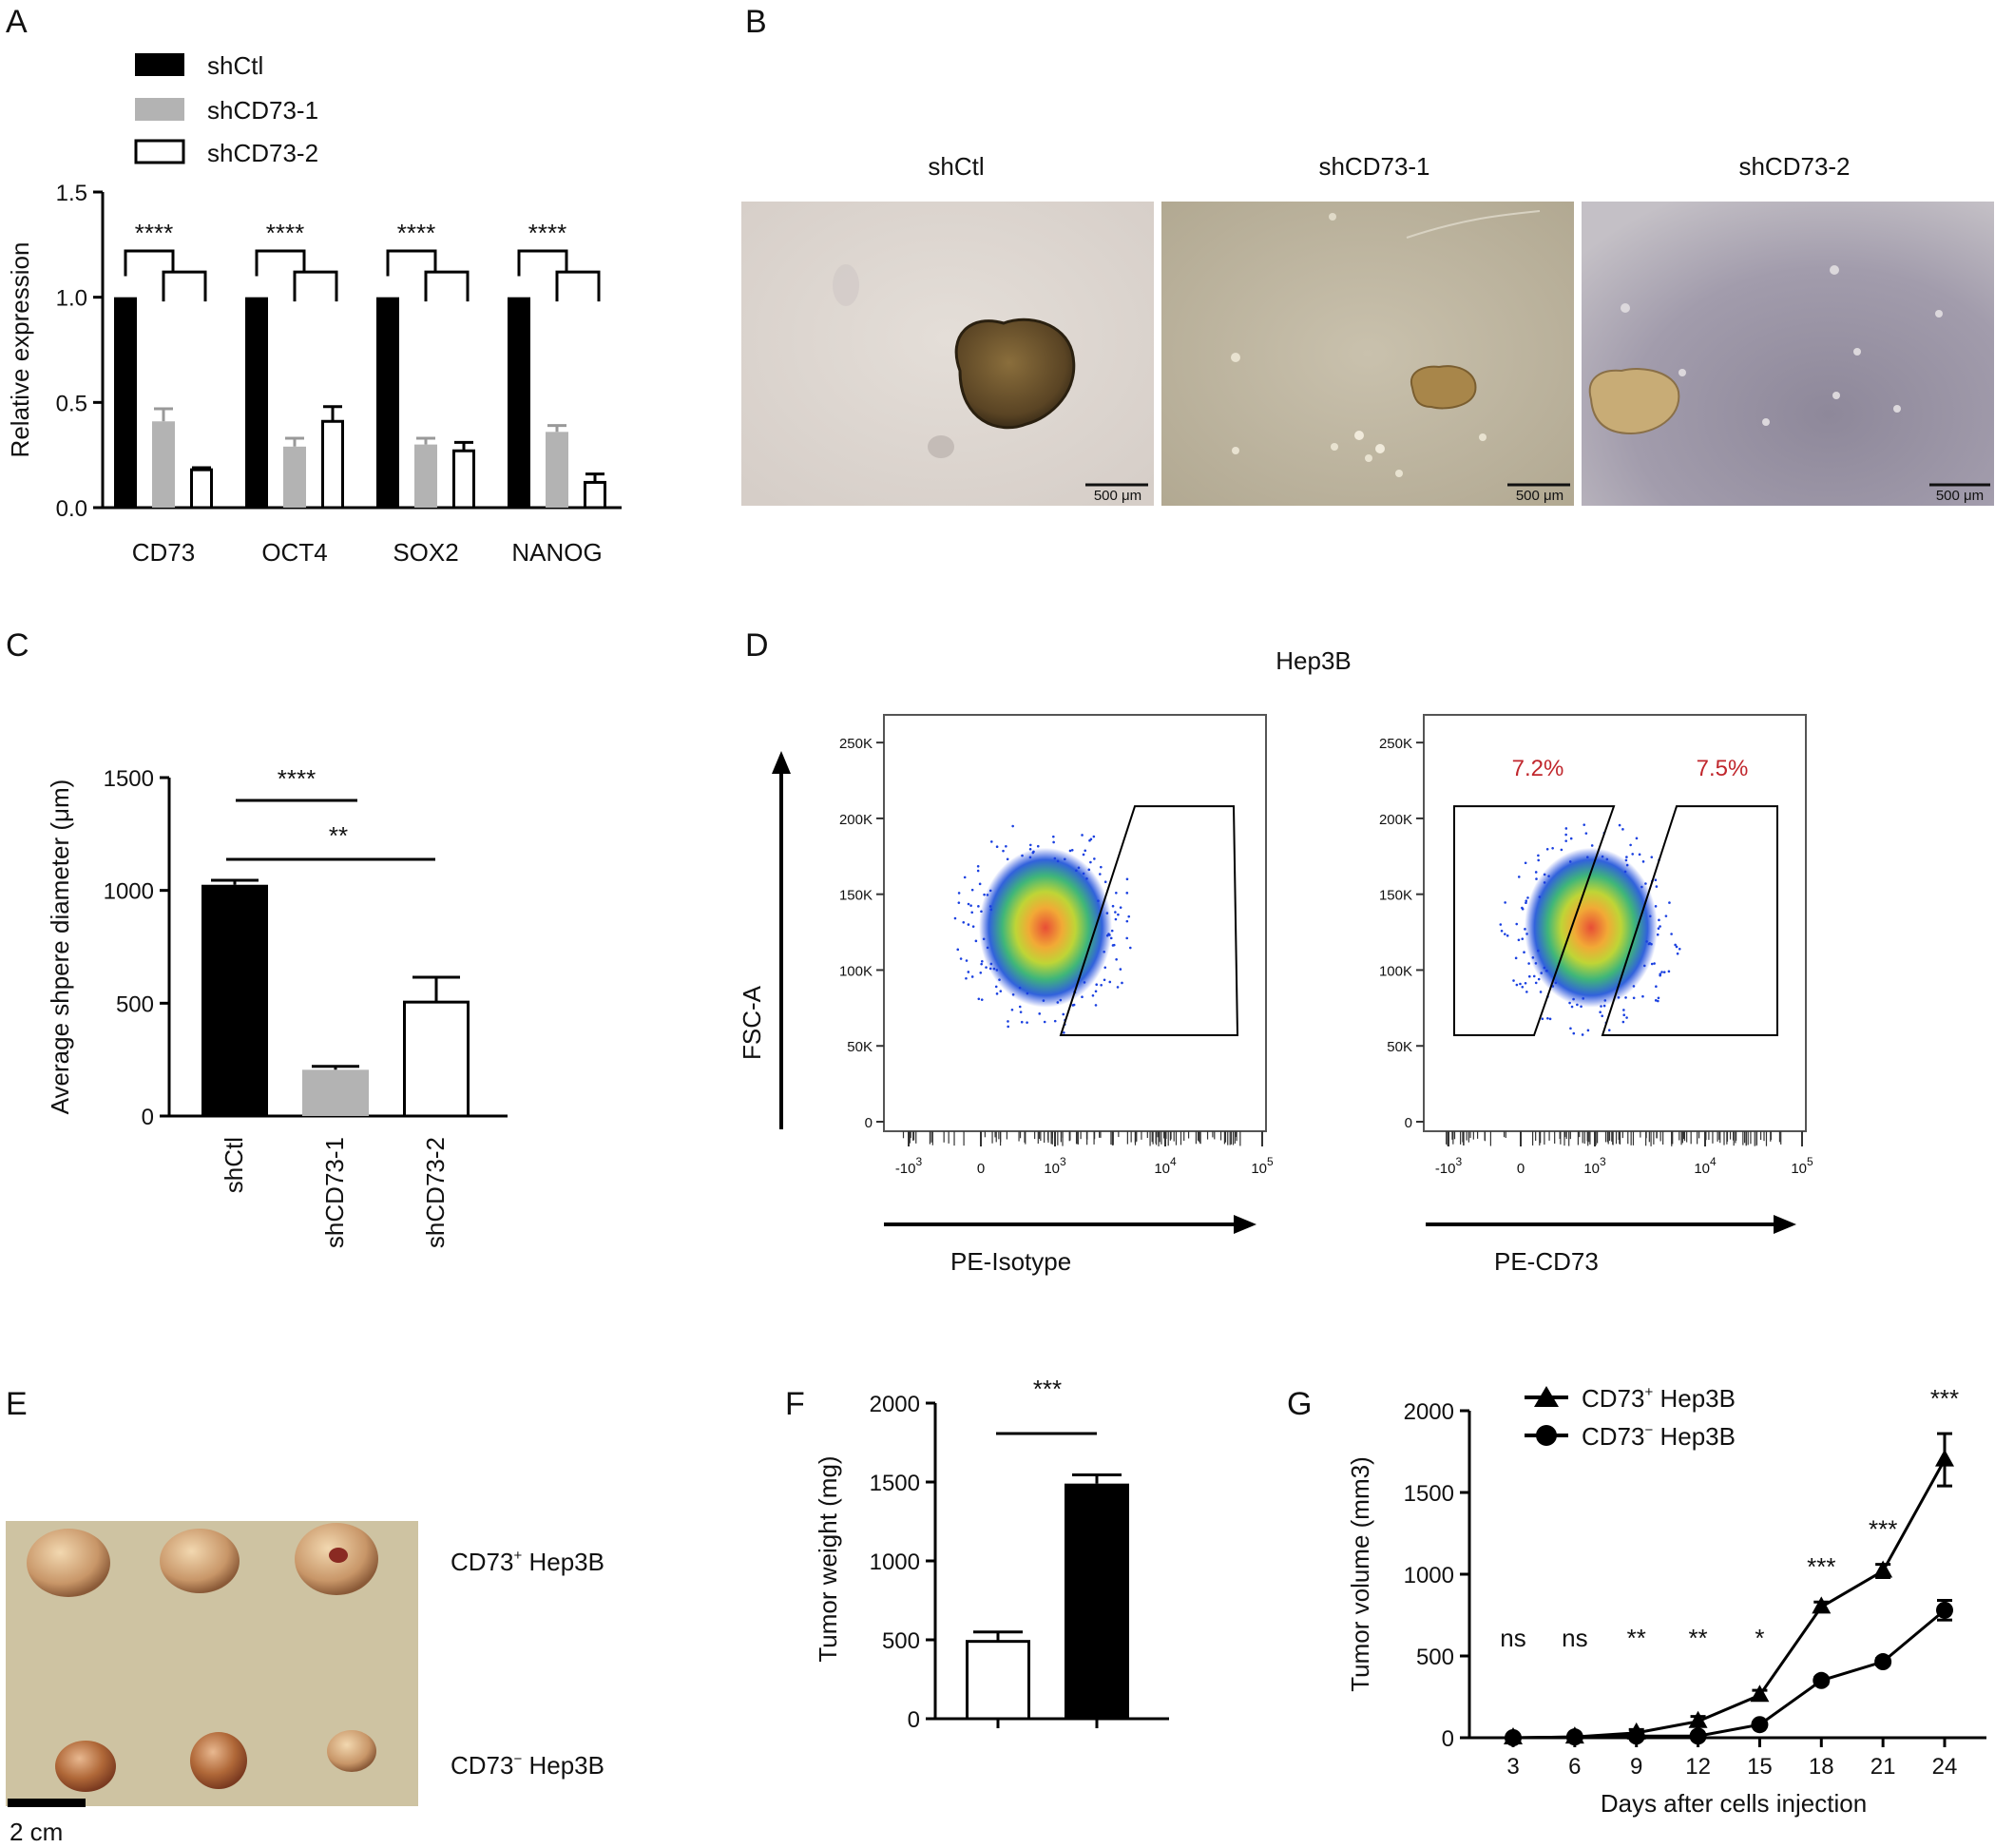 Image resolution: width=1995 pixels, height=1848 pixels. I want to click on y-tick-label: 0.0, so click(71, 509).